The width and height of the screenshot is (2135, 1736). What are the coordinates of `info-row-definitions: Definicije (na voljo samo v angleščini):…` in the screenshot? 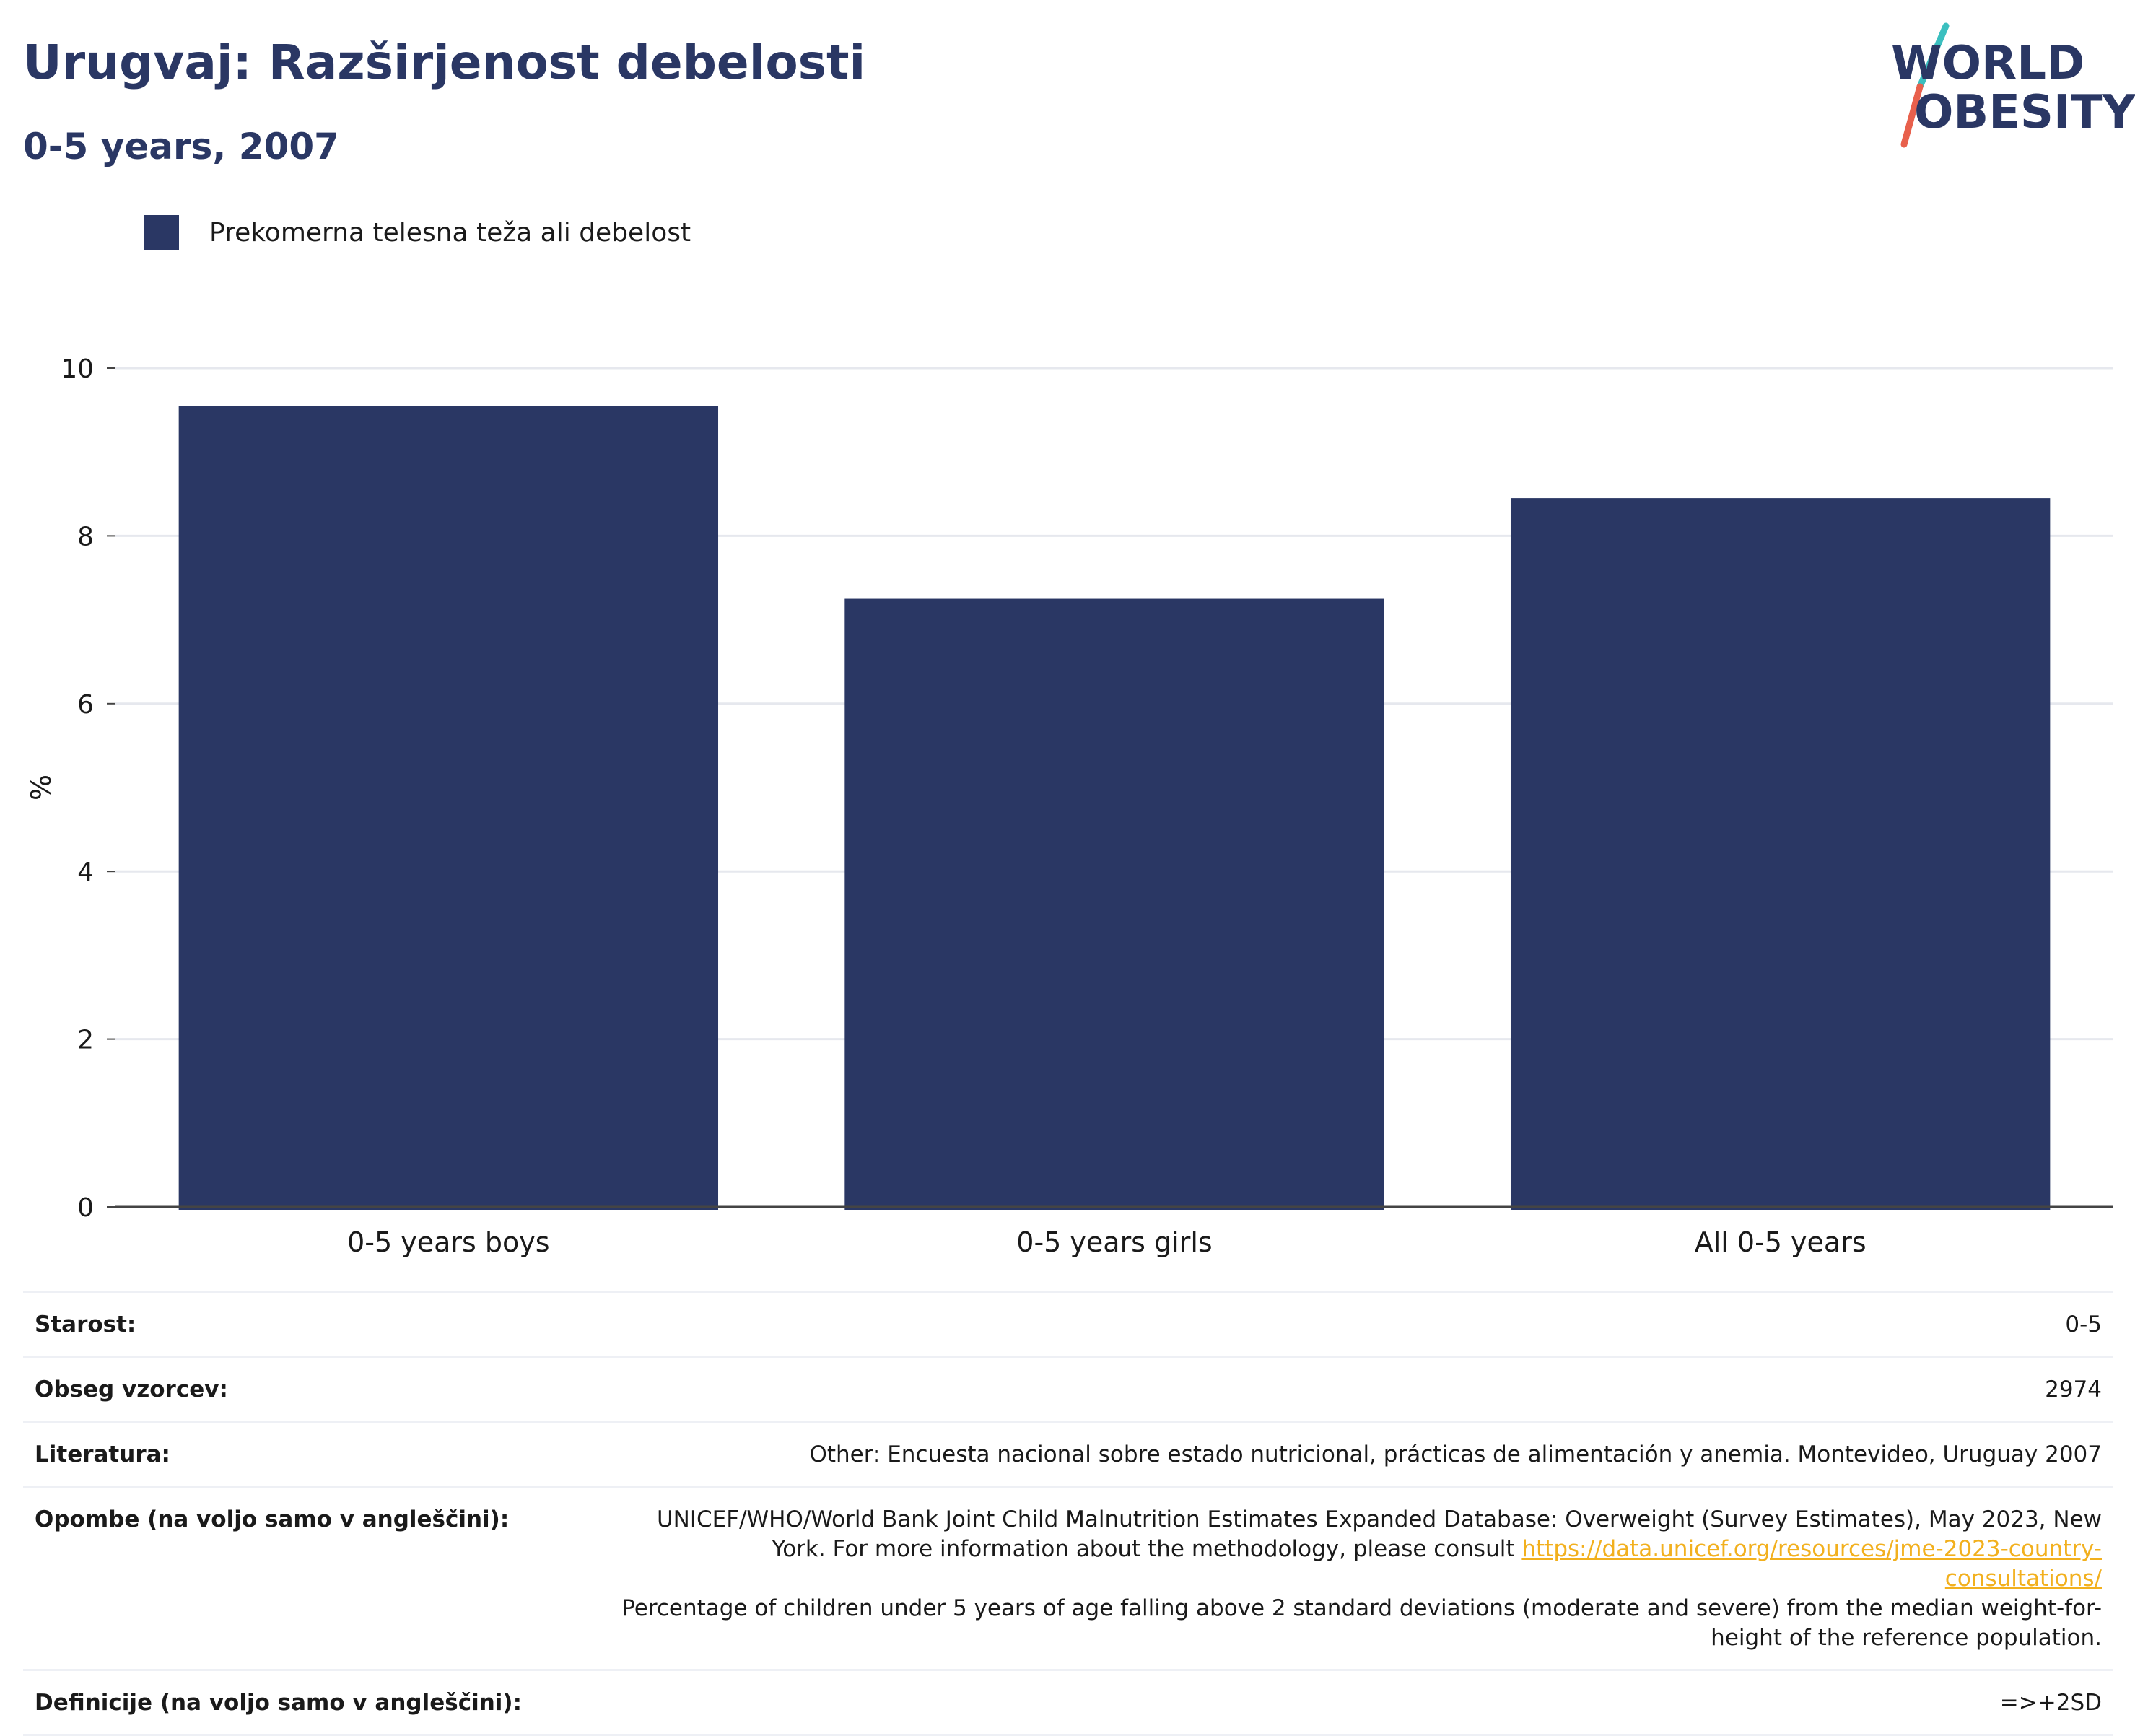 It's located at (1068, 1702).